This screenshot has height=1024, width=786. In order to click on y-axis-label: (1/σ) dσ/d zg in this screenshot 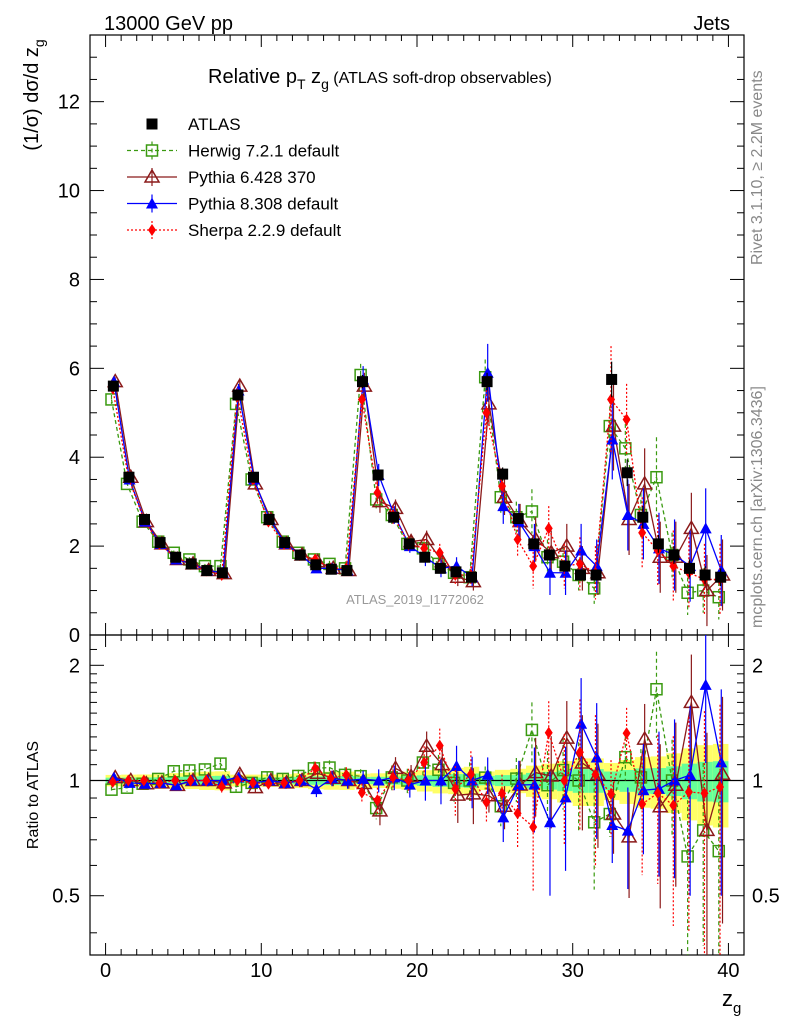, I will do `click(34, 94)`.